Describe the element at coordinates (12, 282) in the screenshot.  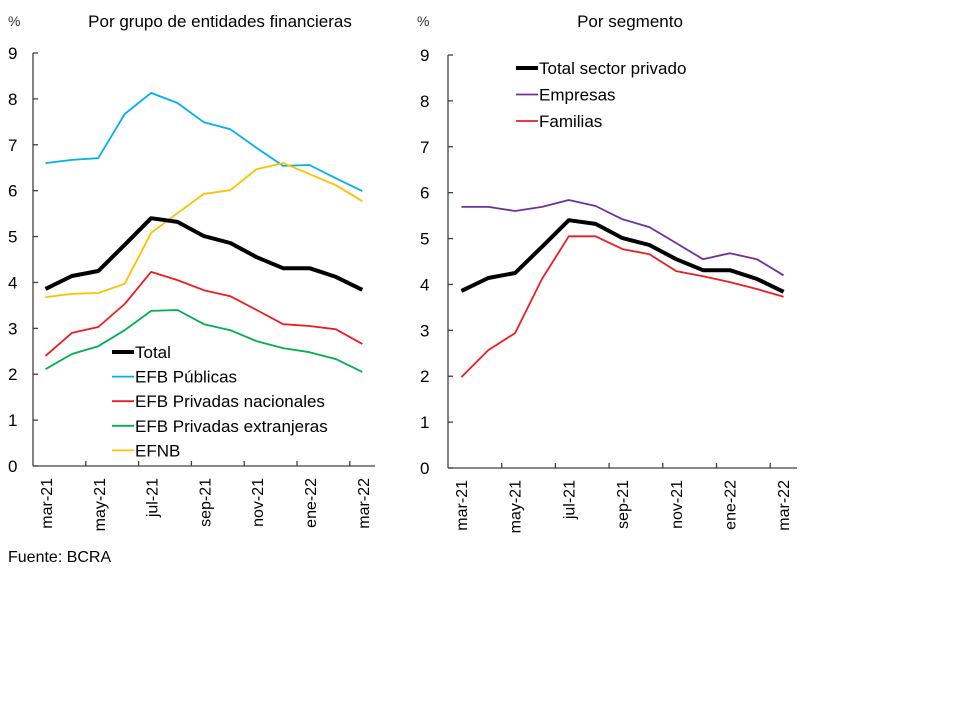
I see `chart-left-y-tick-label: 4` at that location.